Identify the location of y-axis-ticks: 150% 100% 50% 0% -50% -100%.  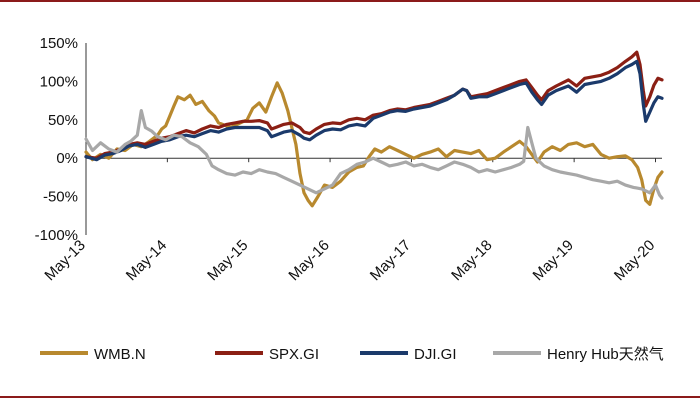
(56, 139).